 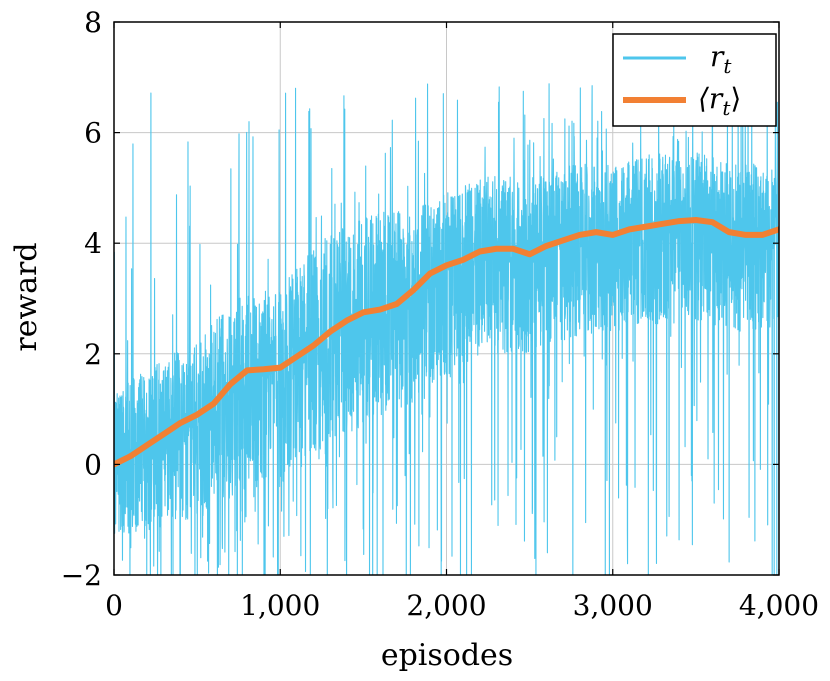 I want to click on y-tick-label: 4, so click(x=93, y=243).